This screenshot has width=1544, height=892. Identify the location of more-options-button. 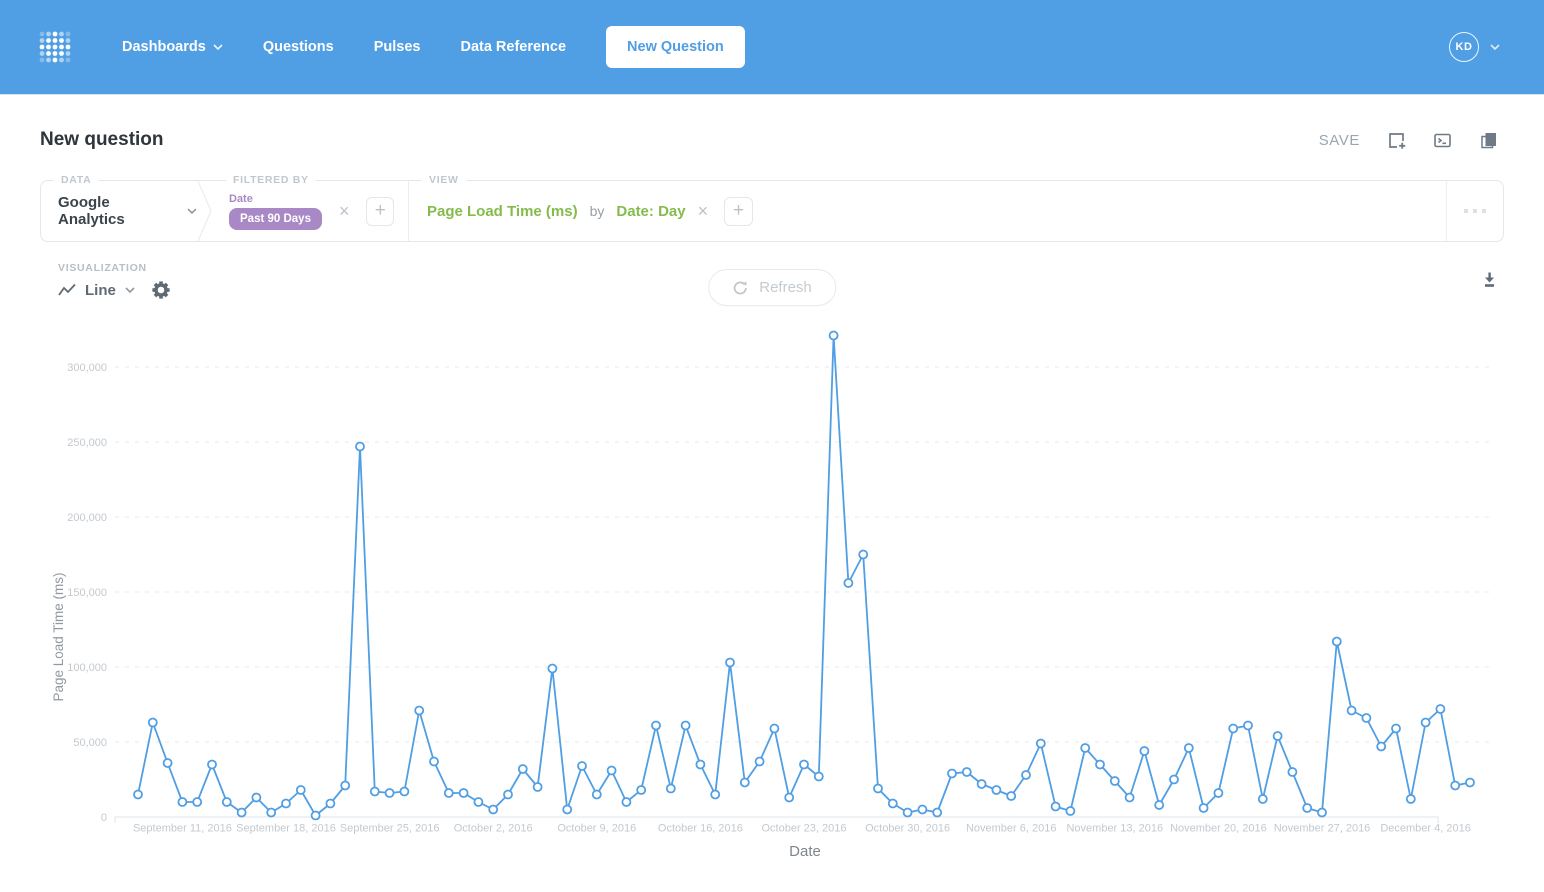
(1474, 211).